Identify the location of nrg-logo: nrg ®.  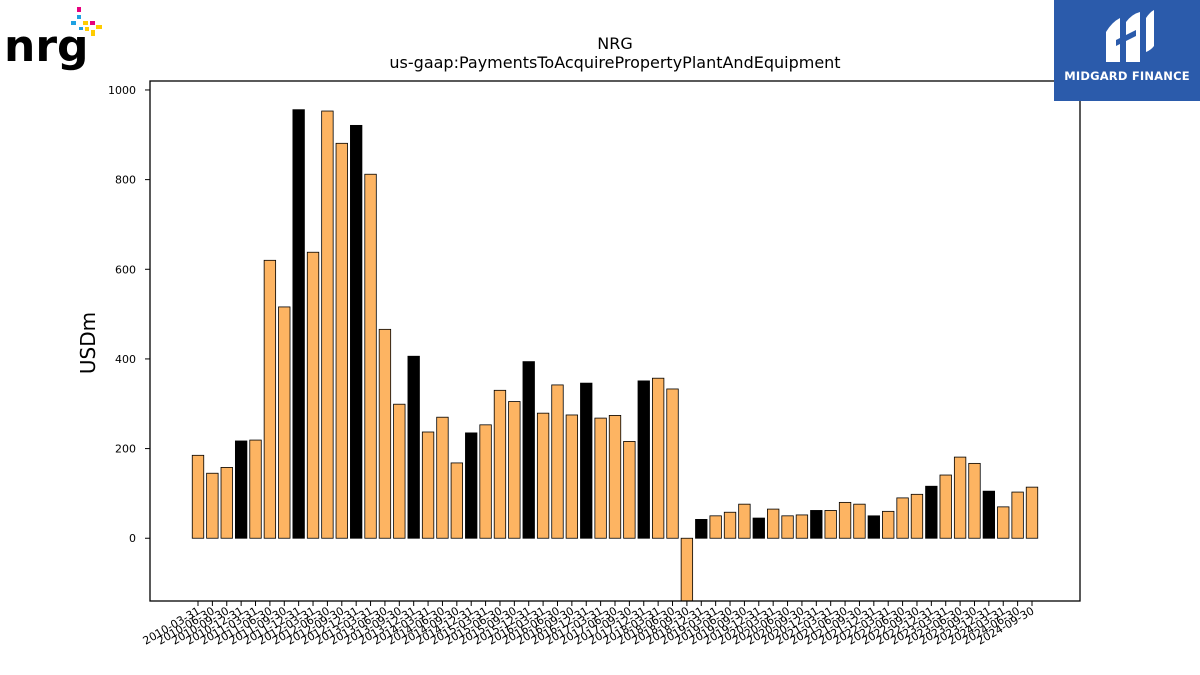
(54, 39).